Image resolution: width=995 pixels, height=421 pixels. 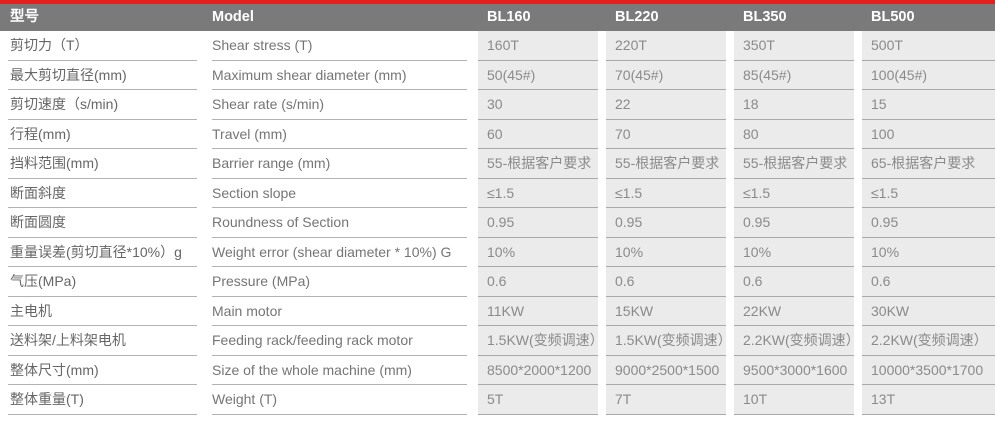 I want to click on spec-value-bl160: 8500*2000*1200, so click(x=538, y=370).